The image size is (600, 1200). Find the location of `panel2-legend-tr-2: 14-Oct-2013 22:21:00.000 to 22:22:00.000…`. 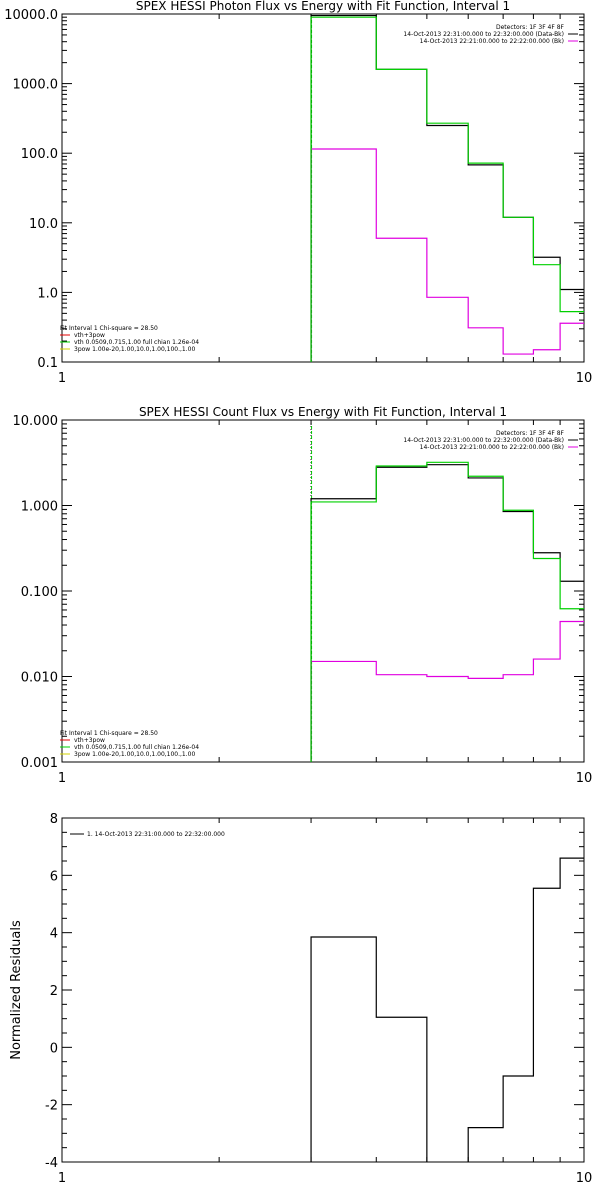

panel2-legend-tr-2: 14-Oct-2013 22:21:00.000 to 22:22:00.000… is located at coordinates (492, 447).